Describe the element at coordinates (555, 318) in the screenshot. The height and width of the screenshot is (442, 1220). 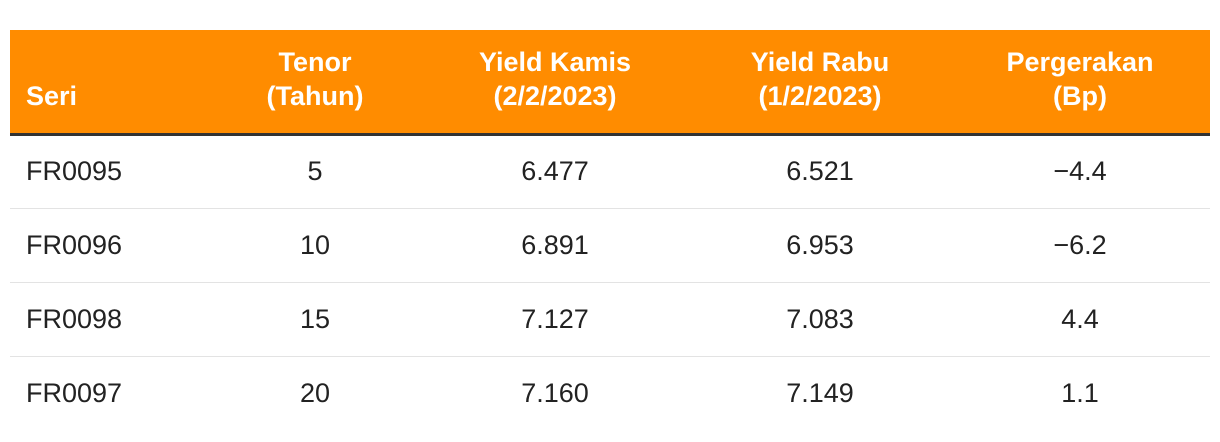
I see `cell-yield-kamis: 7.127` at that location.